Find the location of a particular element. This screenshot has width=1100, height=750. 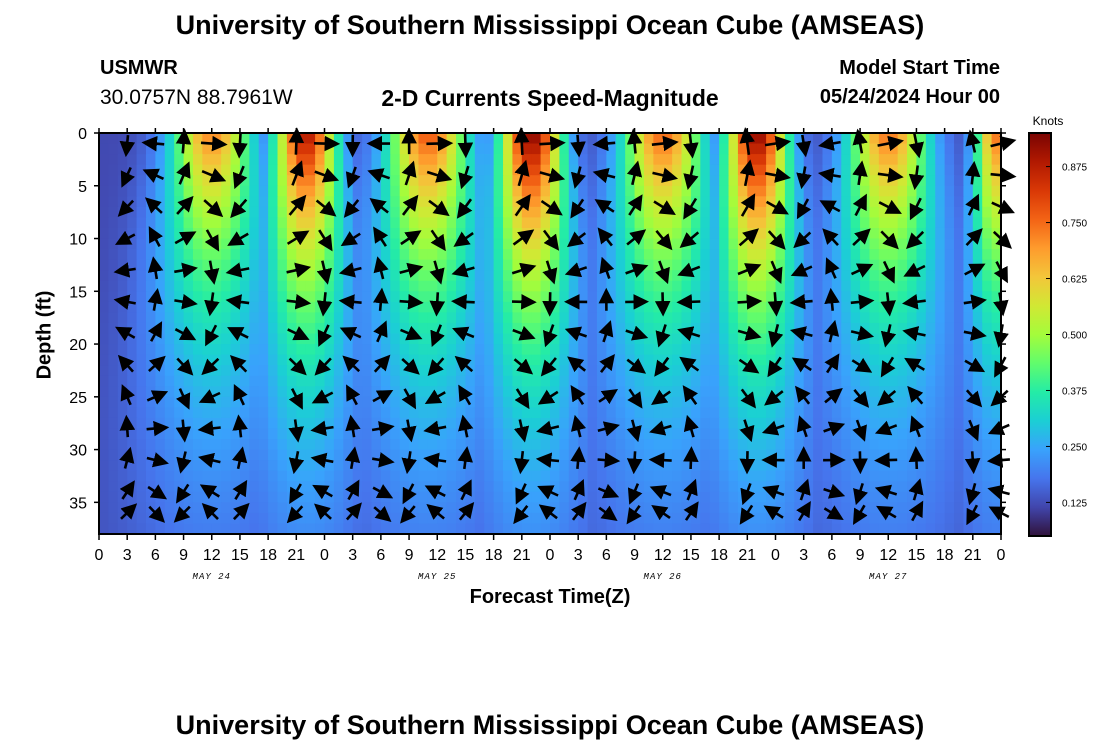

x-tick-label: 15 is located at coordinates (691, 555).